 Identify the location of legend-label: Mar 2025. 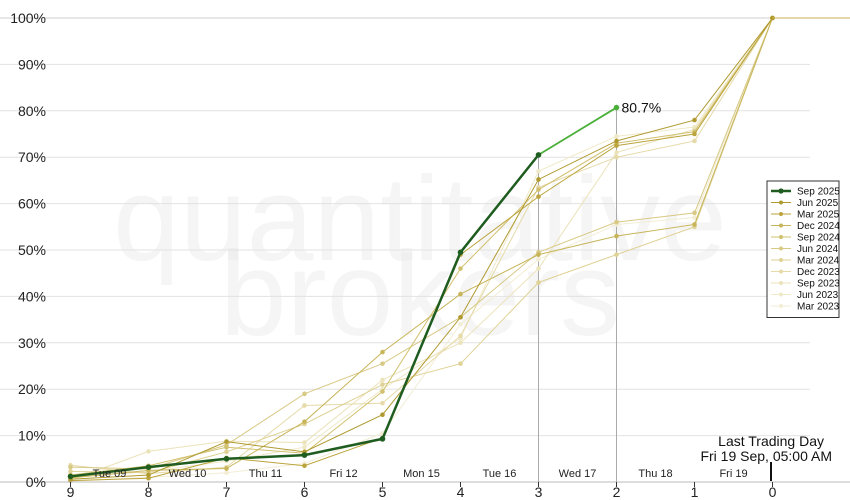
(818, 215).